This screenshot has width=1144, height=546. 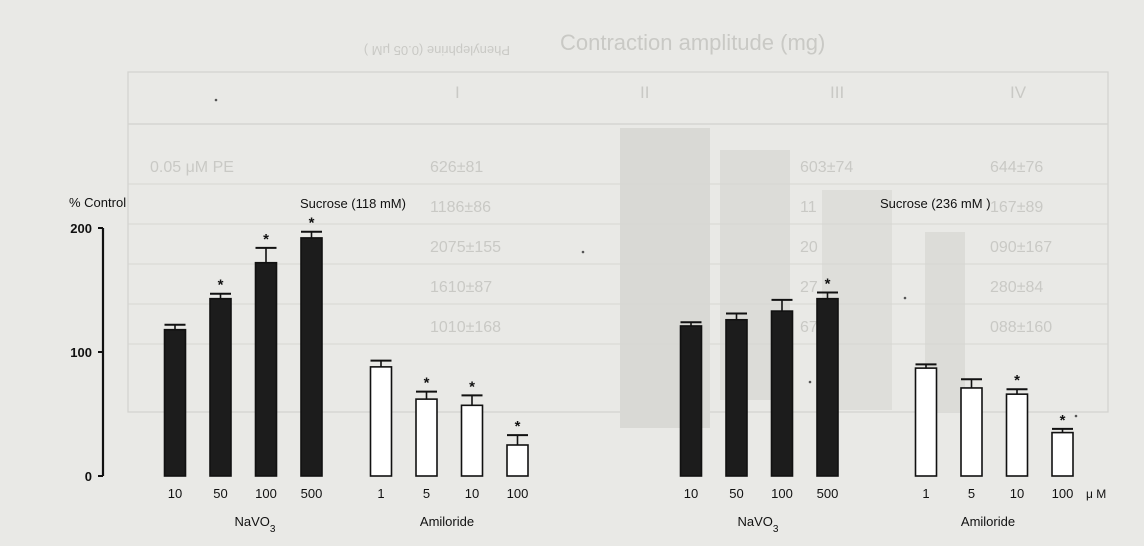 I want to click on ghost-cell: 088±160, so click(x=1021, y=327).